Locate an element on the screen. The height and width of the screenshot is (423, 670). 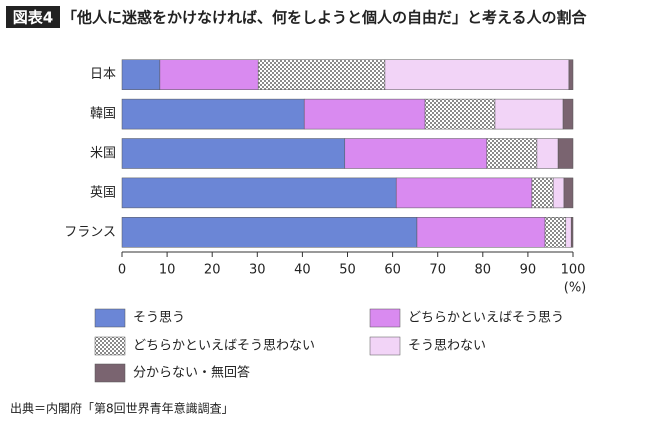
x-tick-label: 10 is located at coordinates (167, 270).